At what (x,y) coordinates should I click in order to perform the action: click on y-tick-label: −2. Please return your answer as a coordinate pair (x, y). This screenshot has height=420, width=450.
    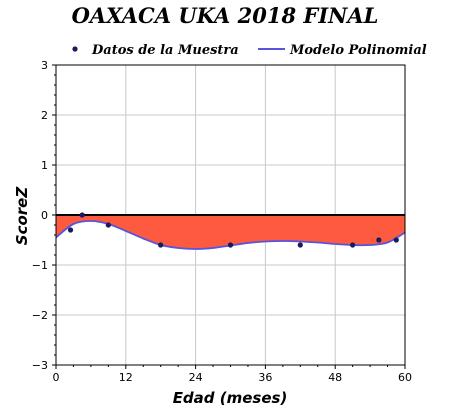
    Looking at the image, I should click on (40, 315).